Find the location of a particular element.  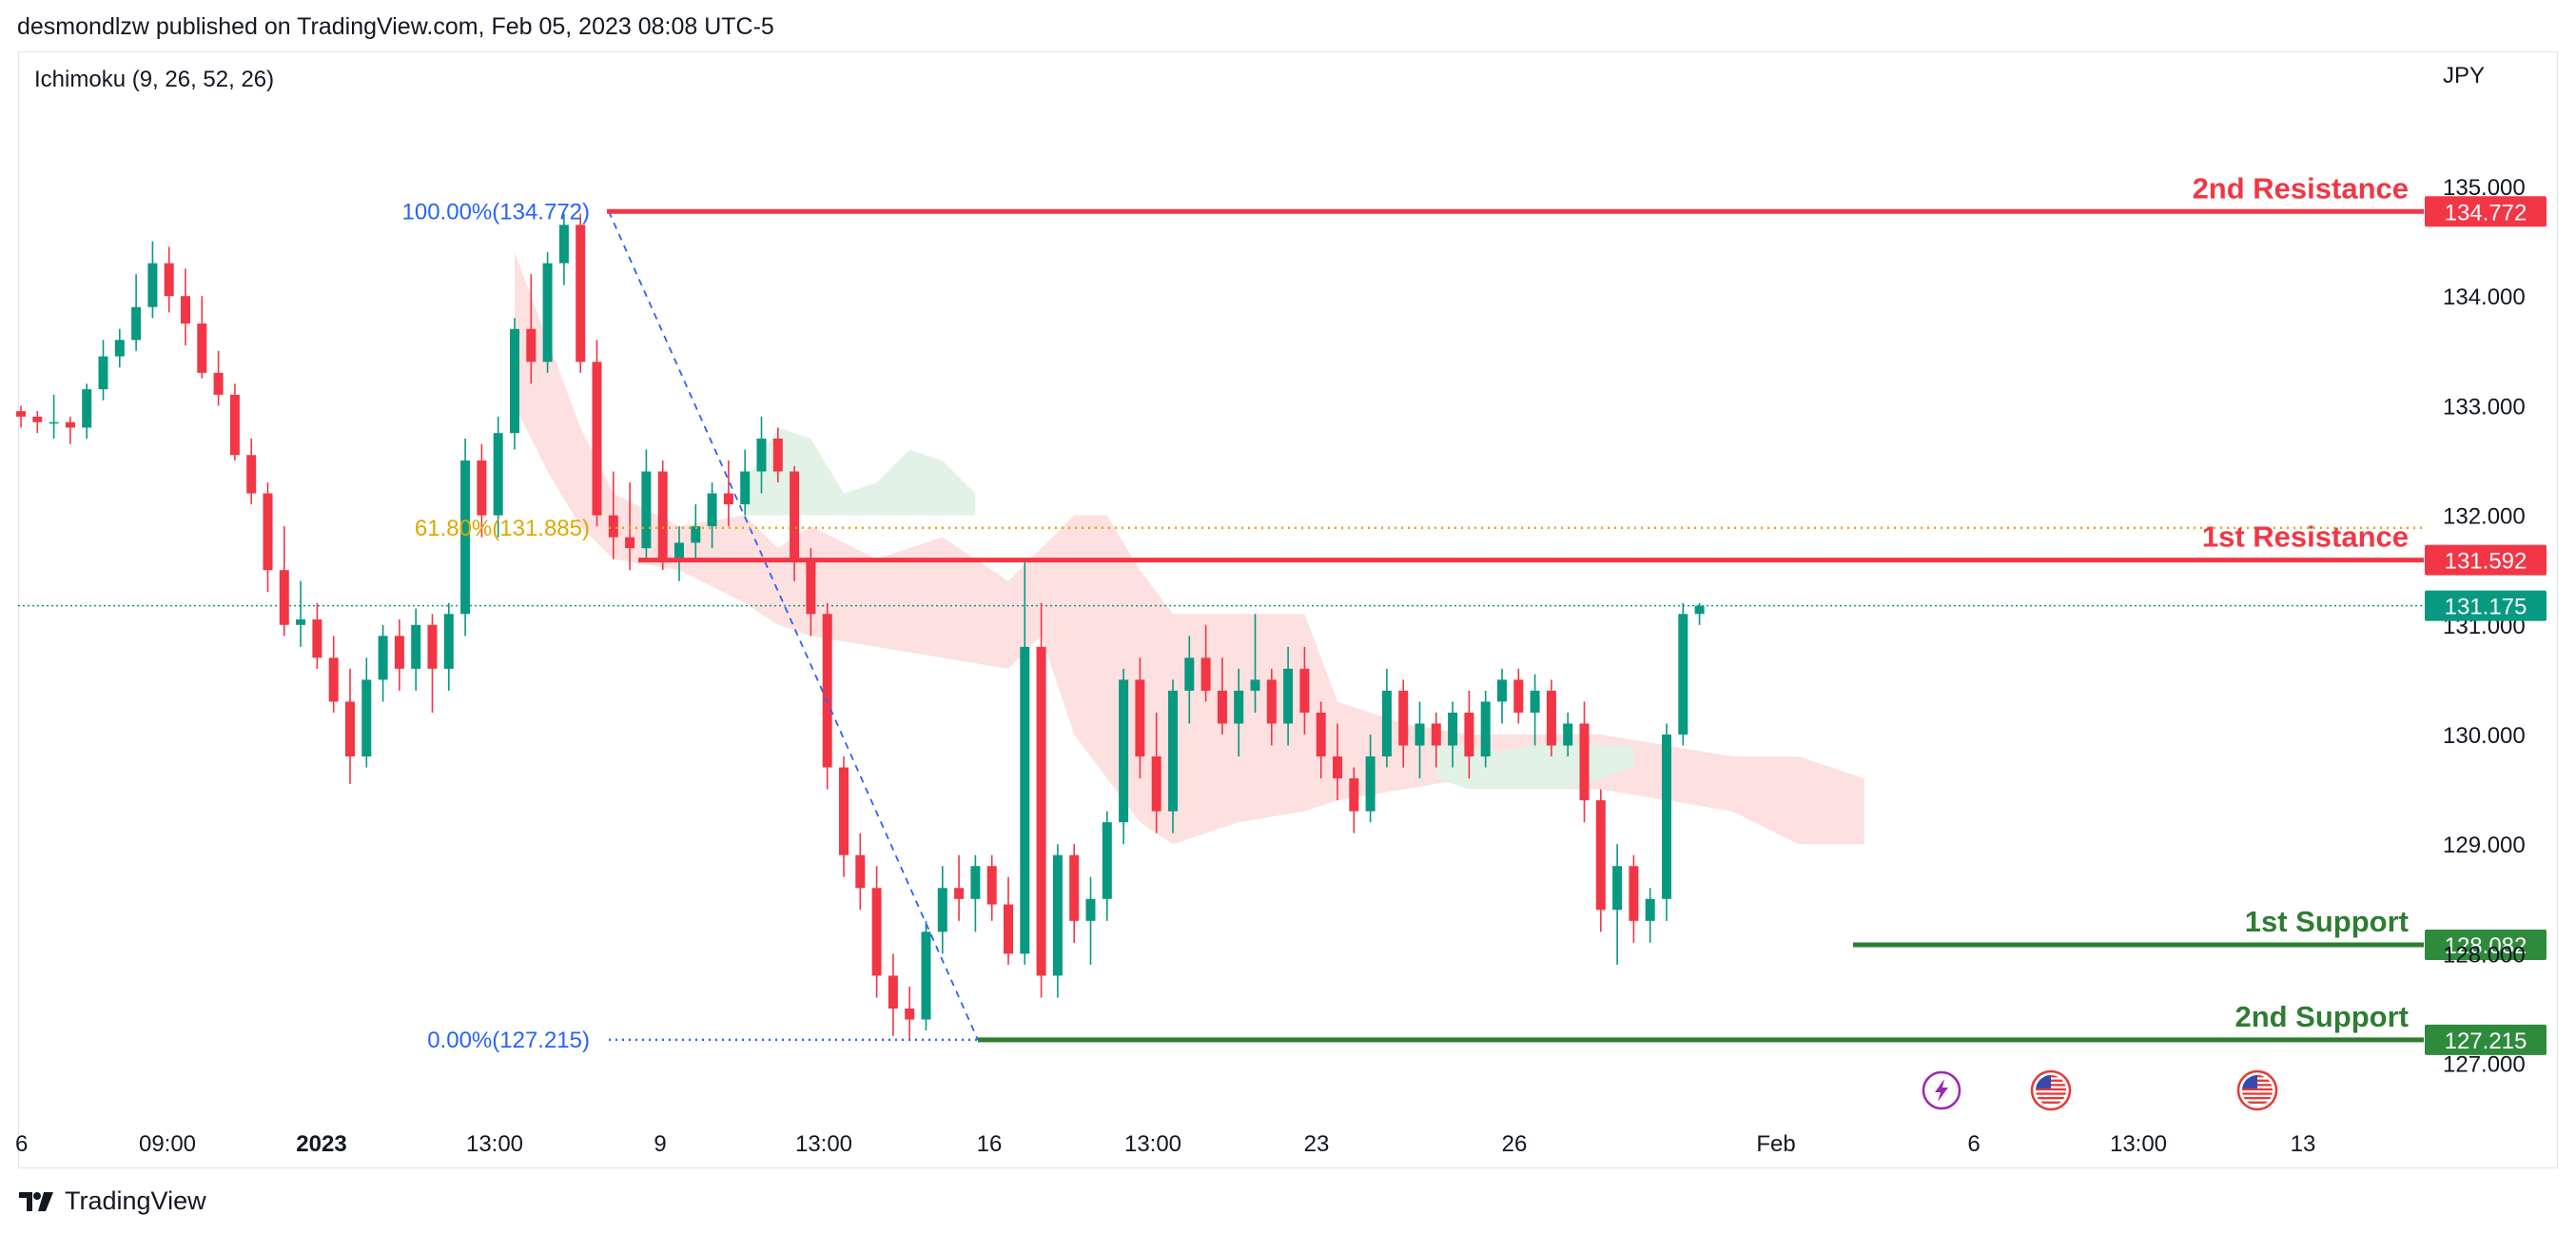

price-tick-label: 127.000 is located at coordinates (2484, 1065).